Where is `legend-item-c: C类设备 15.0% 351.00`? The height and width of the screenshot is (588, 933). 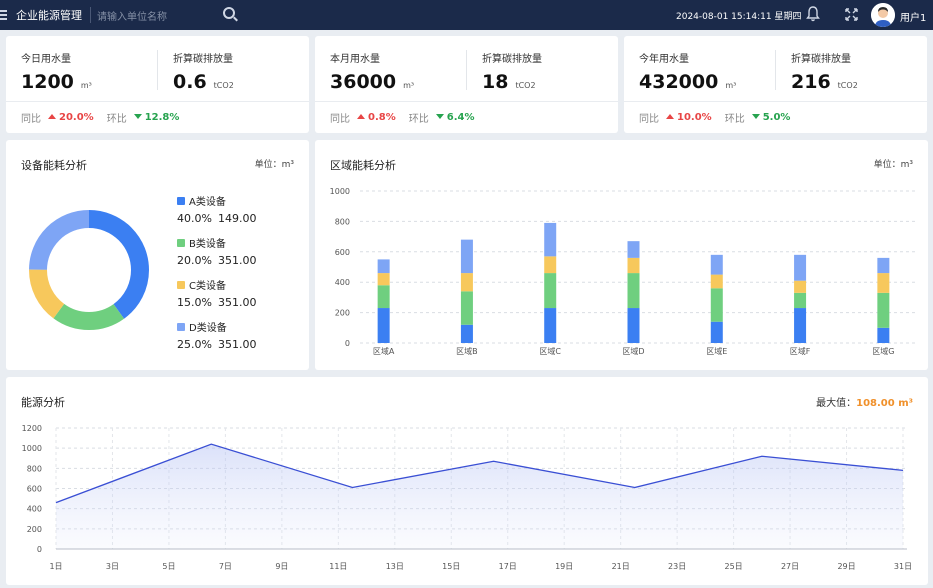
legend-item-c: C类设备 15.0% 351.00 is located at coordinates (216, 293).